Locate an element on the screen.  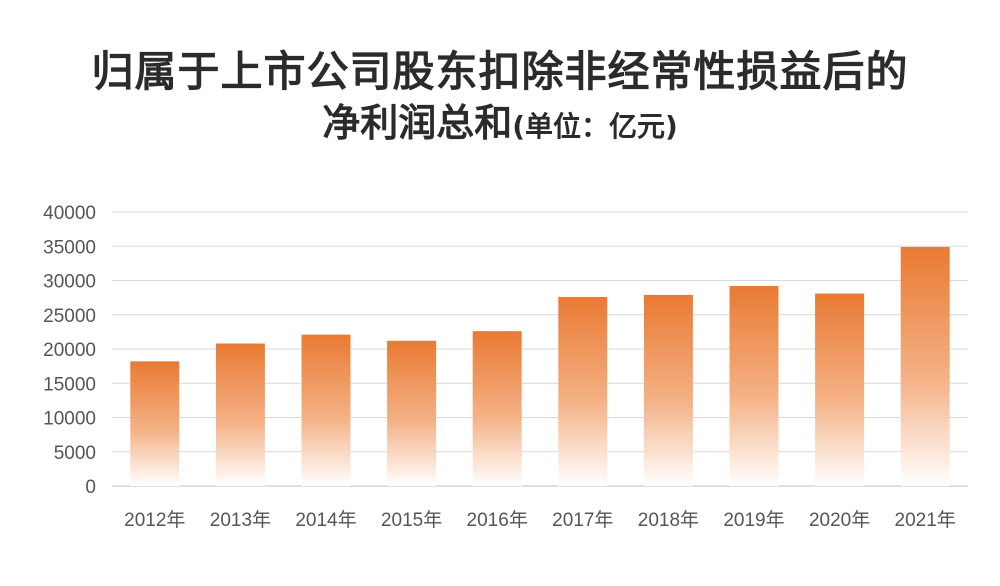
x-tick-label: 2015年 is located at coordinates (411, 520).